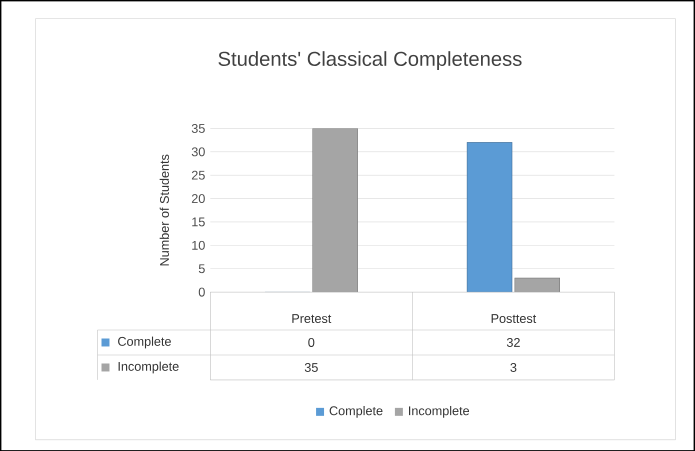  I want to click on x-tick-label: Pretest, so click(312, 318).